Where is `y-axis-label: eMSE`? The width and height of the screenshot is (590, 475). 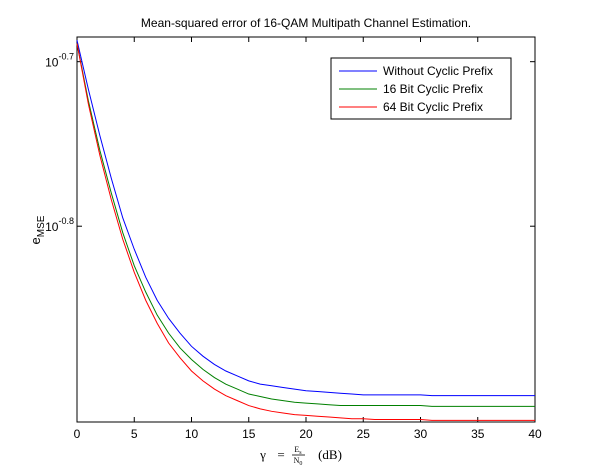 y-axis-label: eMSE is located at coordinates (37, 229).